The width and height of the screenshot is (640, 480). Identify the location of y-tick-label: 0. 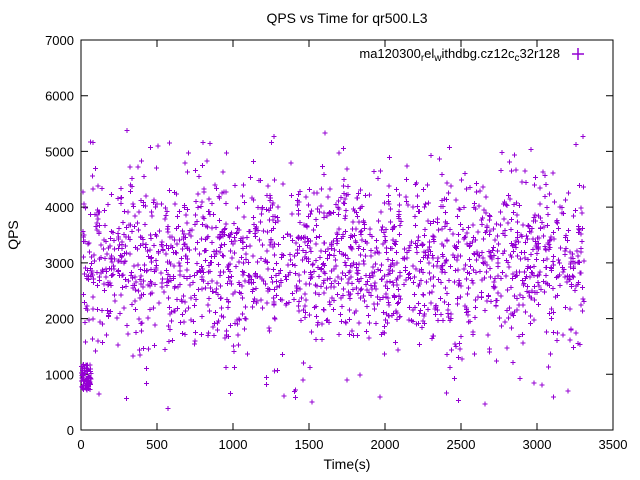
(70, 430).